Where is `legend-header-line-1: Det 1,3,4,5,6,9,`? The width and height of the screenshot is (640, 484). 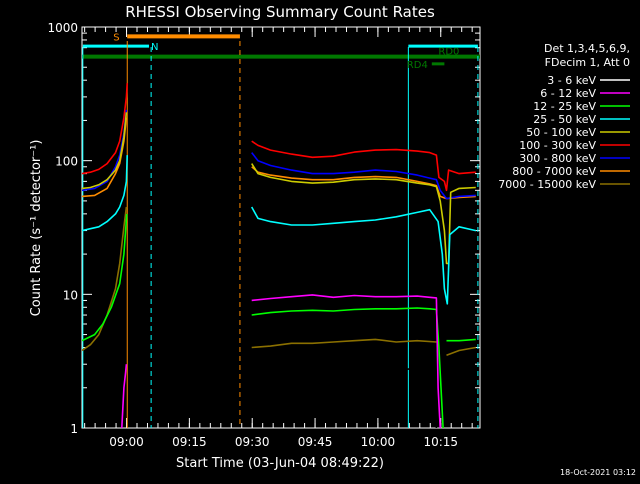 legend-header-line-1: Det 1,3,4,5,6,9, is located at coordinates (587, 48).